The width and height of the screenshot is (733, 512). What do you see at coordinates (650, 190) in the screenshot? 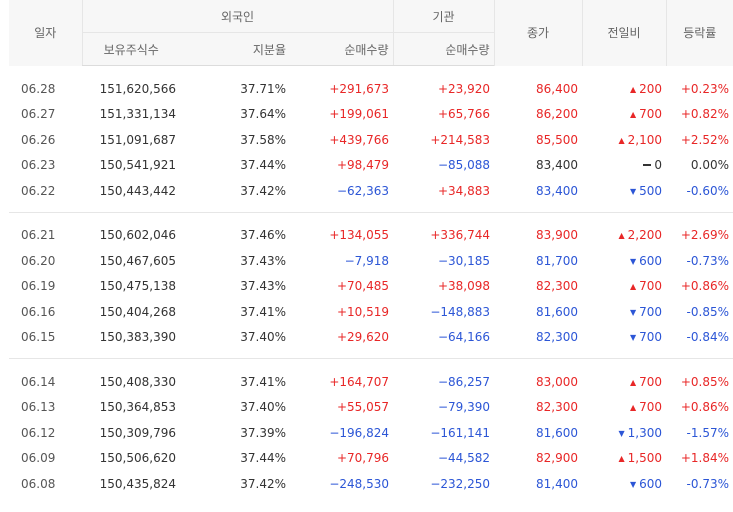
I see `change-value: 500` at bounding box center [650, 190].